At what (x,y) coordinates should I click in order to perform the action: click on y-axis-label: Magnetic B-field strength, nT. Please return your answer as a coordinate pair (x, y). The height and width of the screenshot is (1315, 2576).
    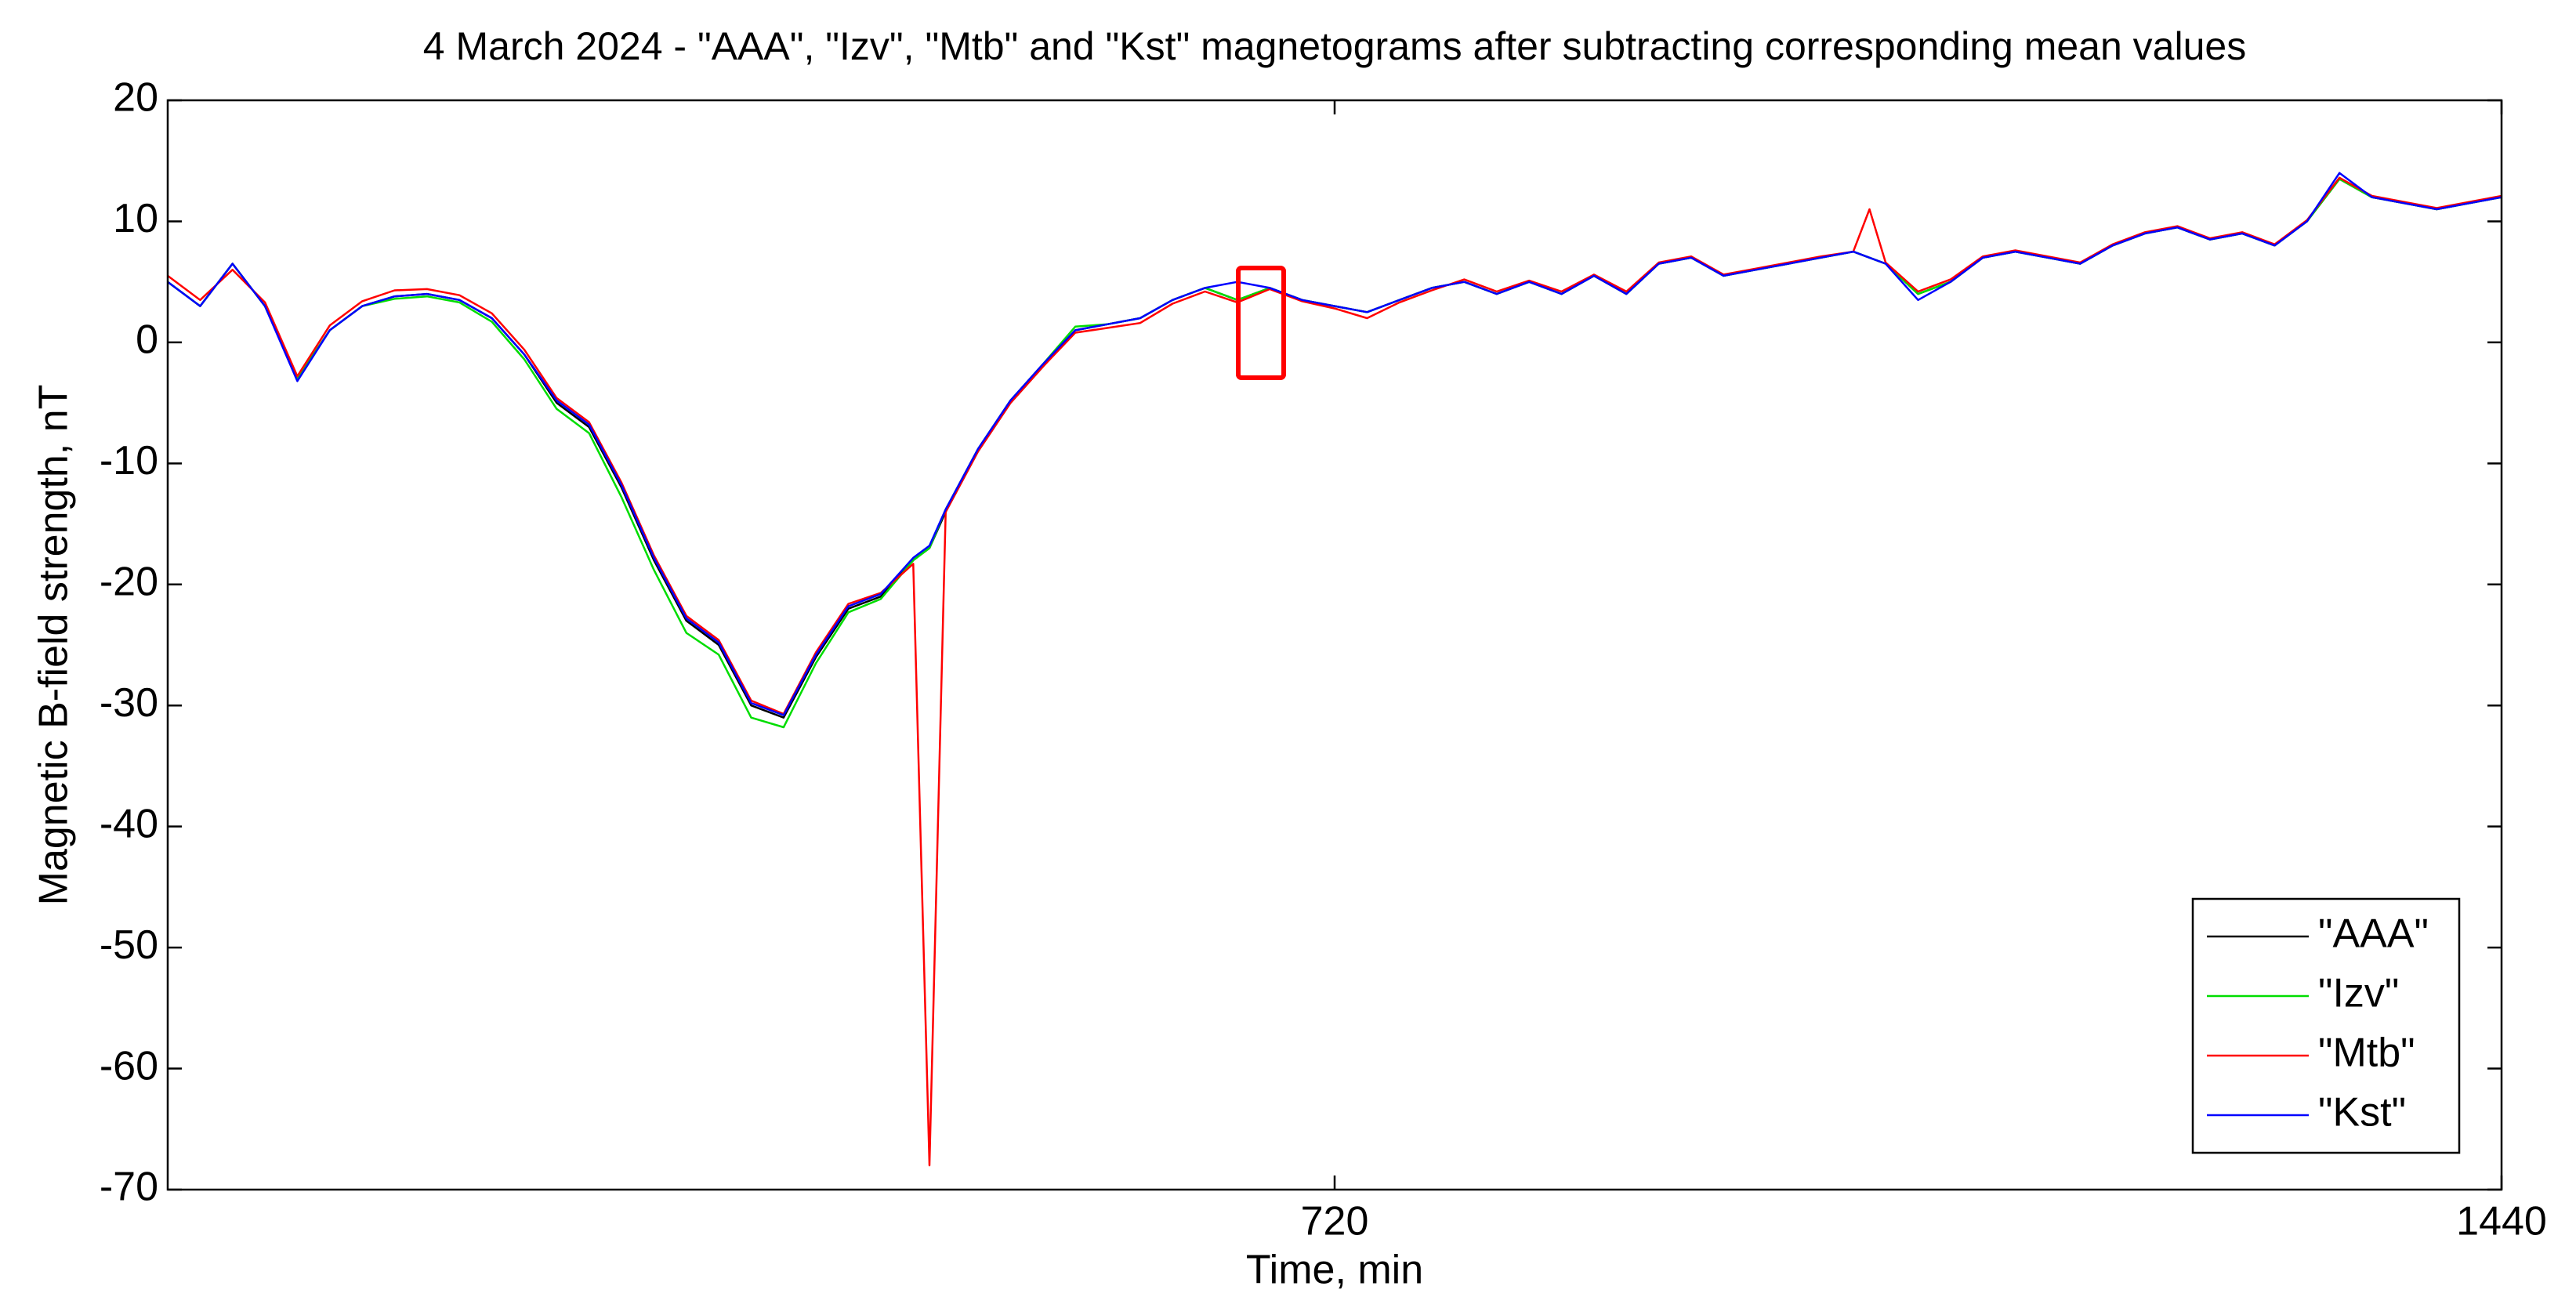
    Looking at the image, I should click on (54, 645).